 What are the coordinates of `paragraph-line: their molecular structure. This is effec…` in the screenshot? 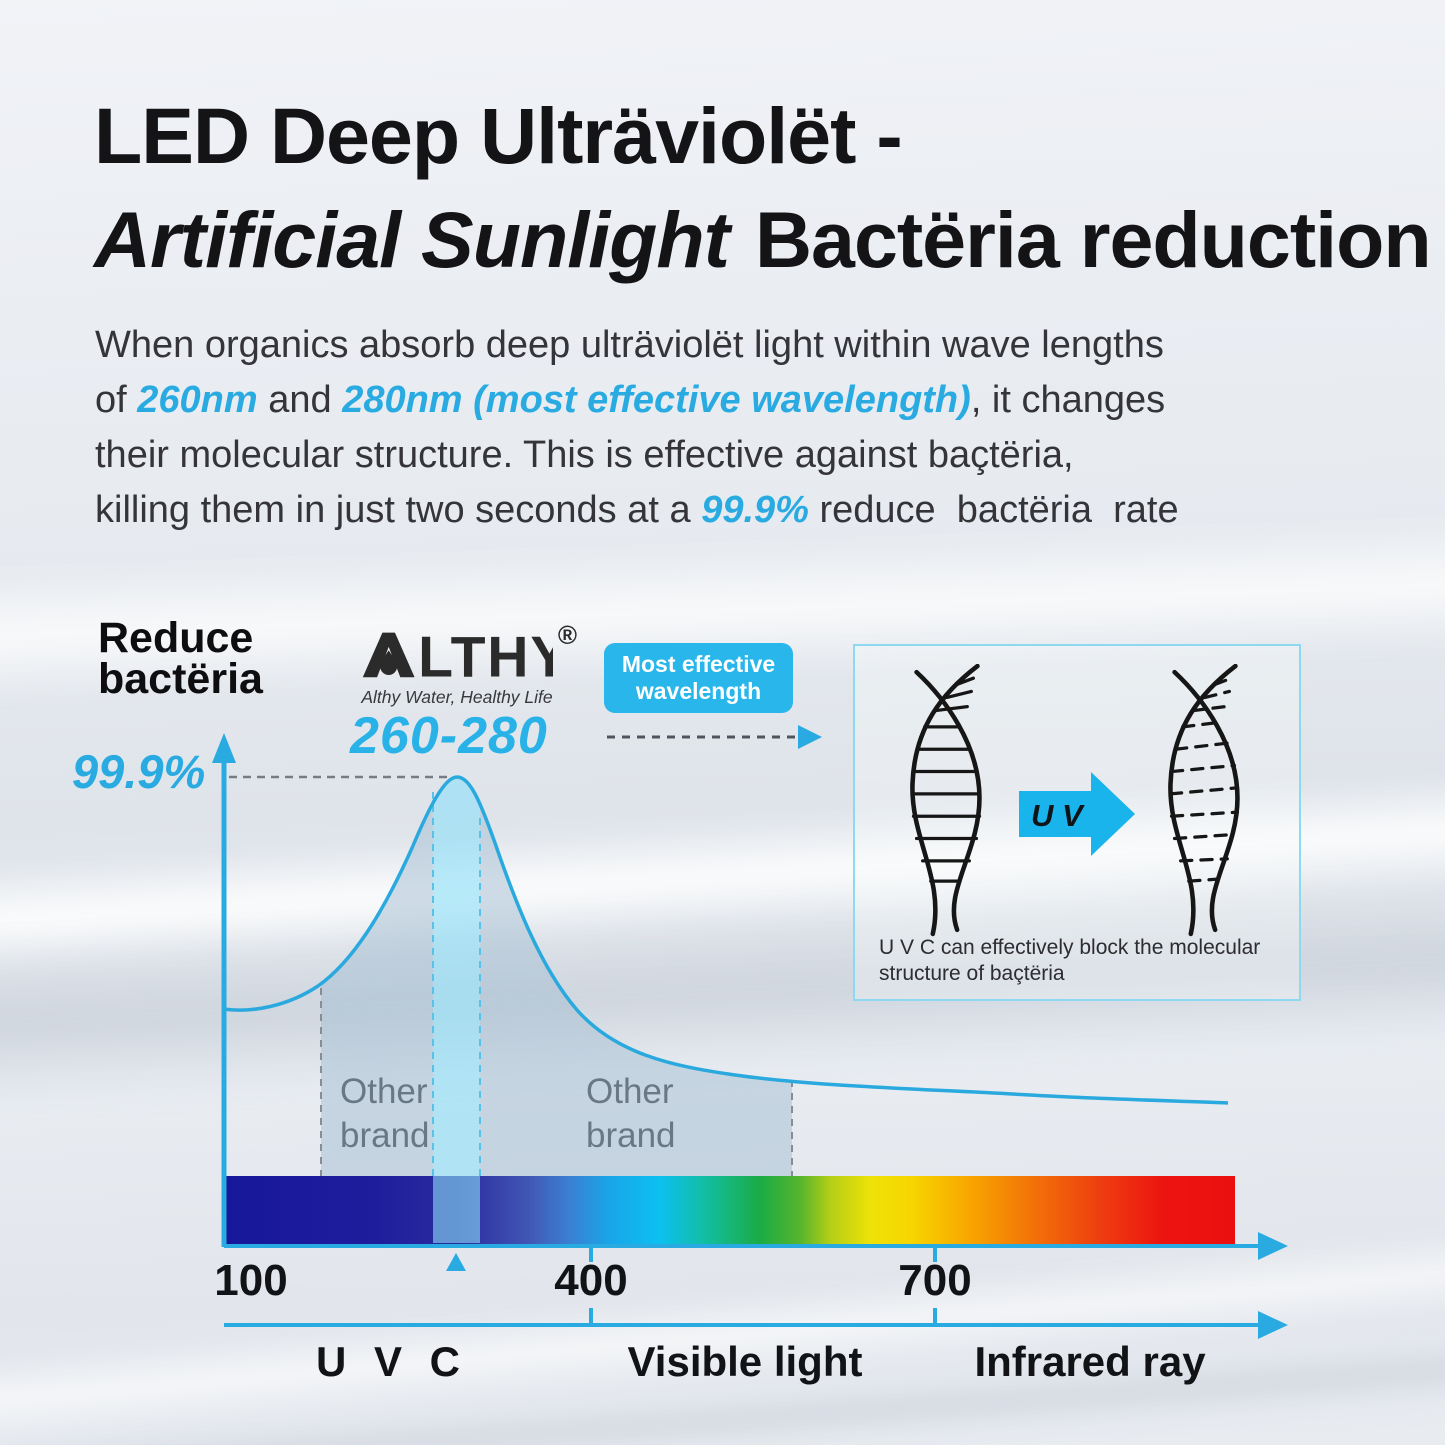 It's located at (584, 455).